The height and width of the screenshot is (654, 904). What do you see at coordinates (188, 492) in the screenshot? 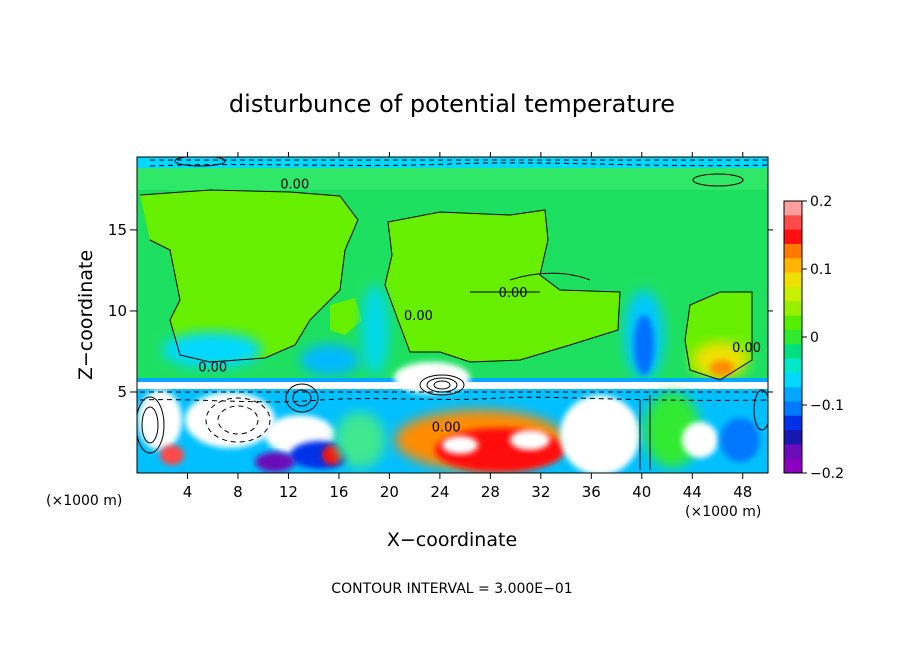
I see `x-tick-label: 4` at bounding box center [188, 492].